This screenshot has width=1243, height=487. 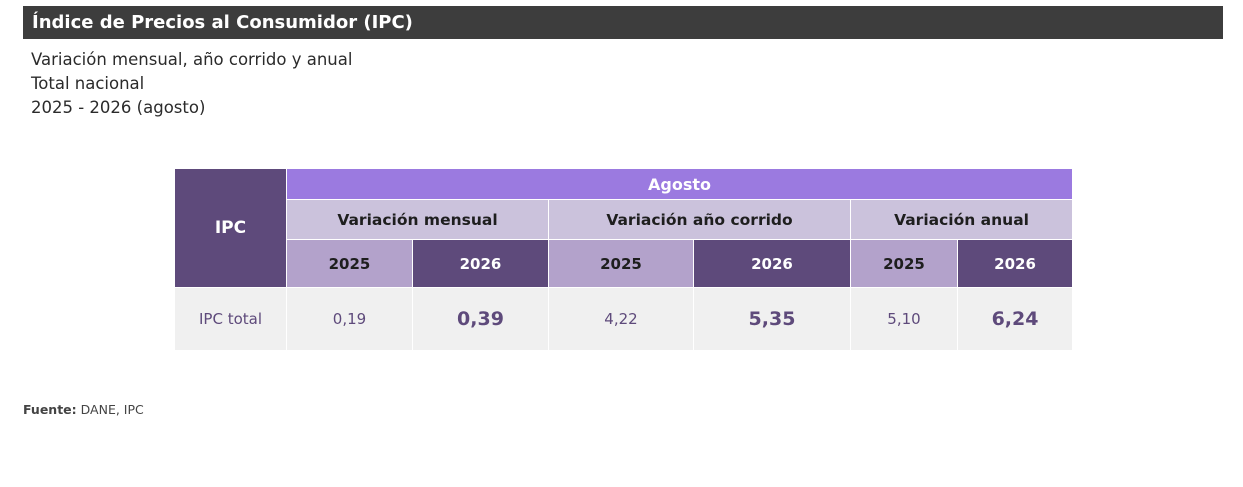 I want to click on cell-ano-corrido-2026: 5,35, so click(x=772, y=319).